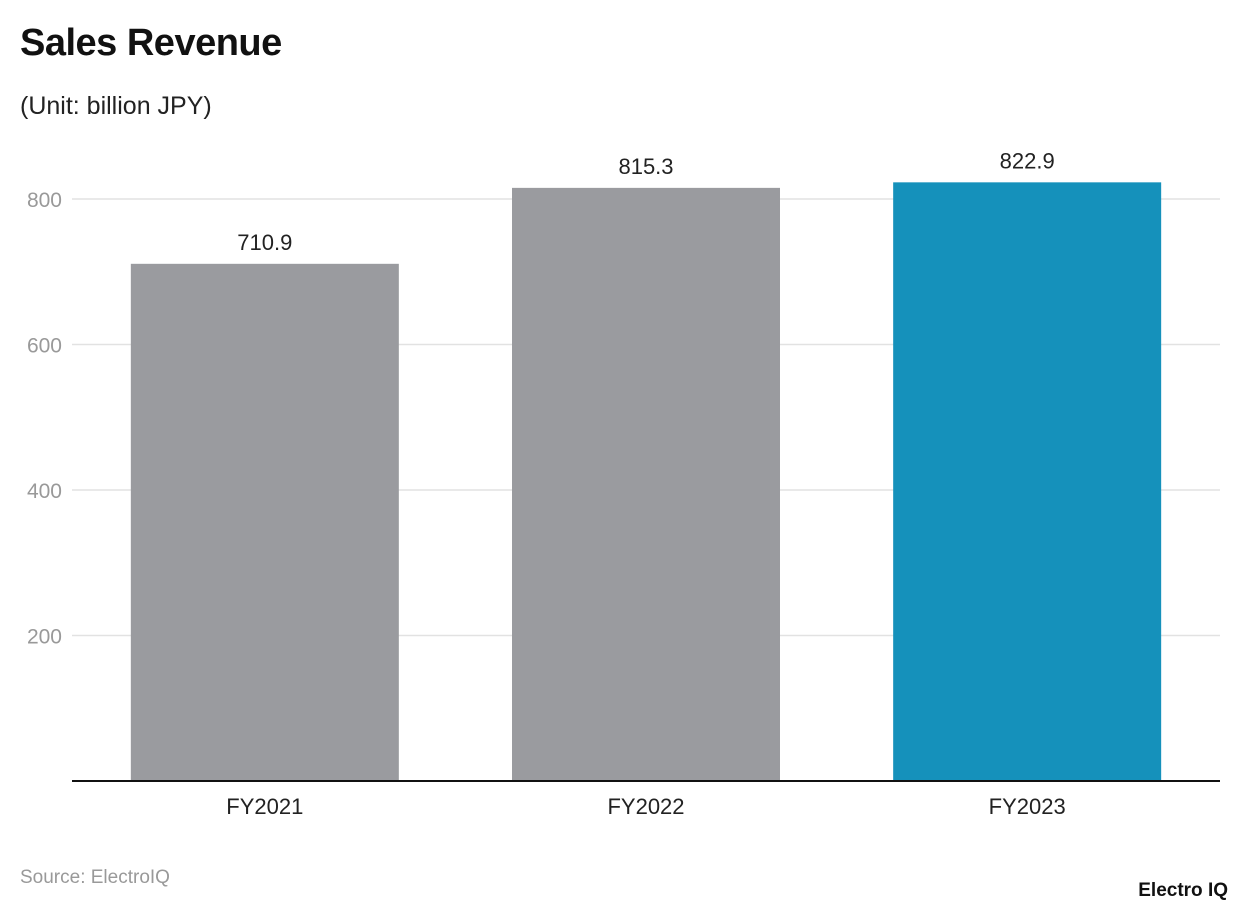 The width and height of the screenshot is (1240, 912). What do you see at coordinates (44, 491) in the screenshot?
I see `y-tick-label: 400` at bounding box center [44, 491].